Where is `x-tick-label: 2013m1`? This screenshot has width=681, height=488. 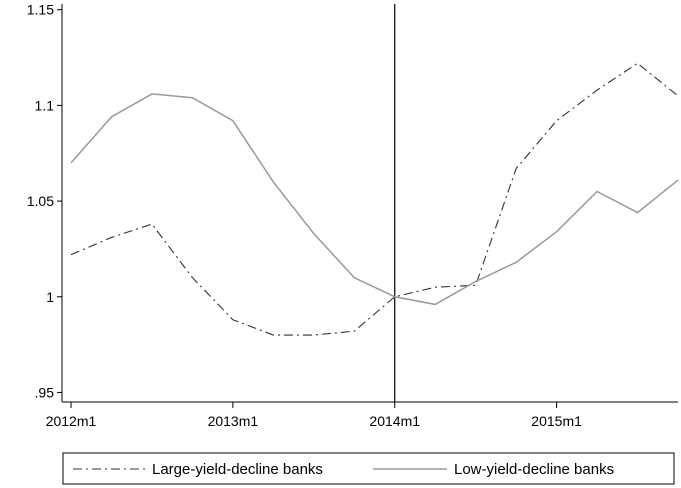
x-tick-label: 2013m1 is located at coordinates (233, 421).